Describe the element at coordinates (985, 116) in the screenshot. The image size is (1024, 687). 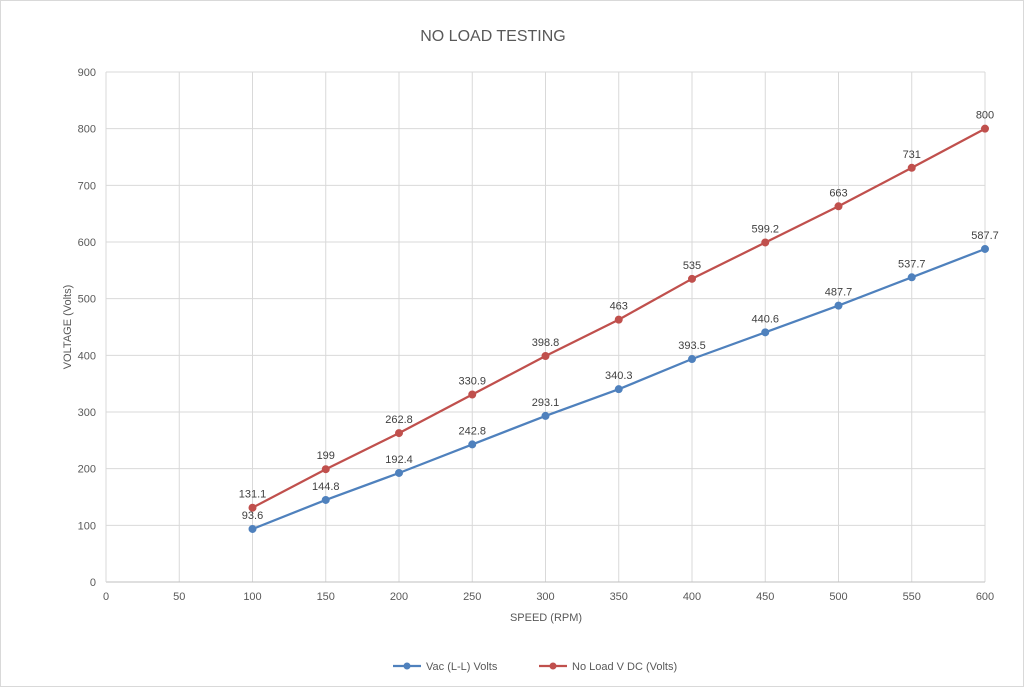
I see `data-label: 800` at that location.